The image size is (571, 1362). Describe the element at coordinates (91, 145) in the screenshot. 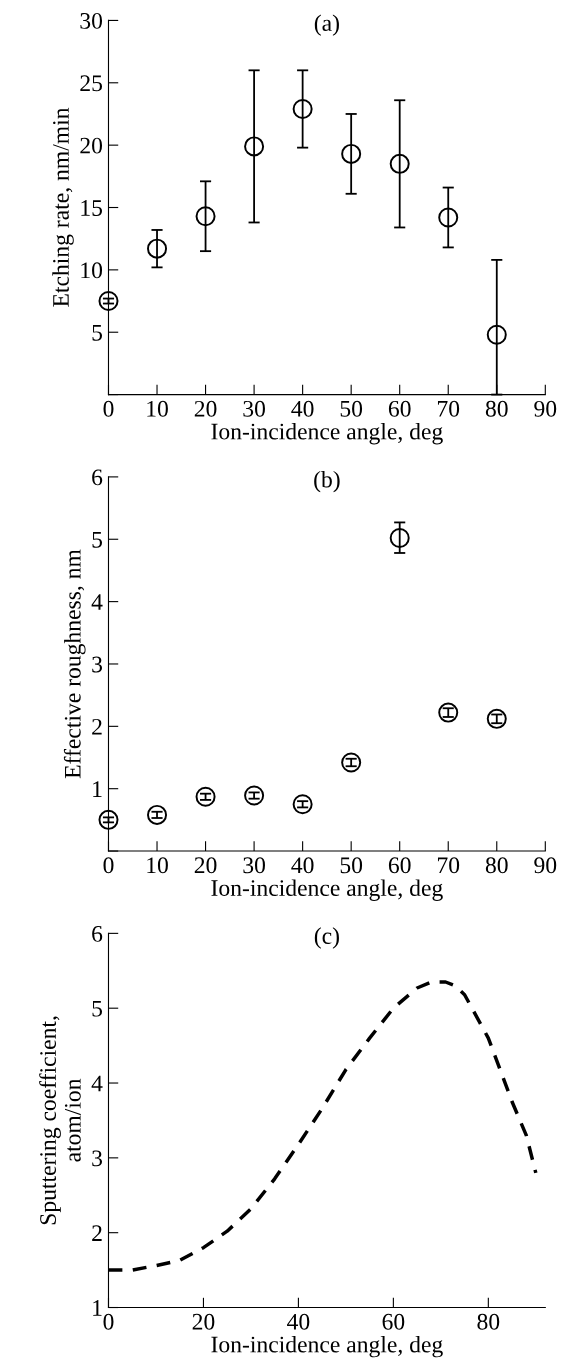

I see `y-tick-label: 20` at that location.